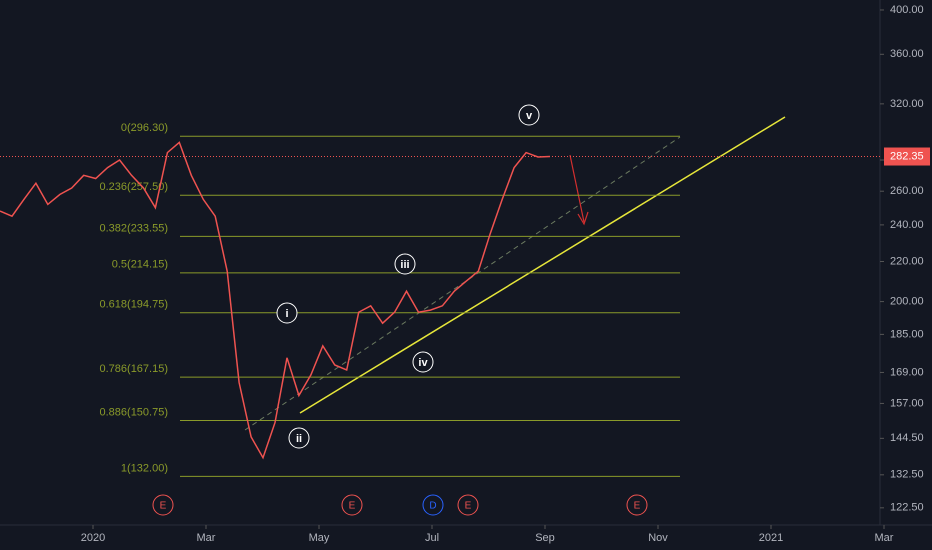 The height and width of the screenshot is (550, 932). I want to click on y-tick-label: 157.00, so click(907, 403).